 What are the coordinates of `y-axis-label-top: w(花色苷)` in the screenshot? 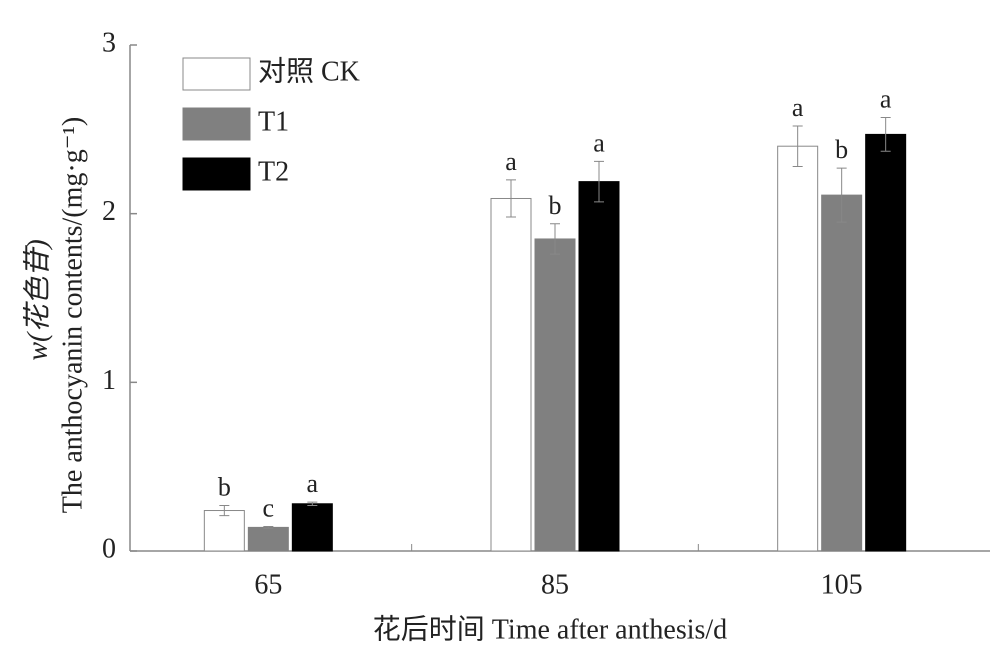 It's located at (37, 299).